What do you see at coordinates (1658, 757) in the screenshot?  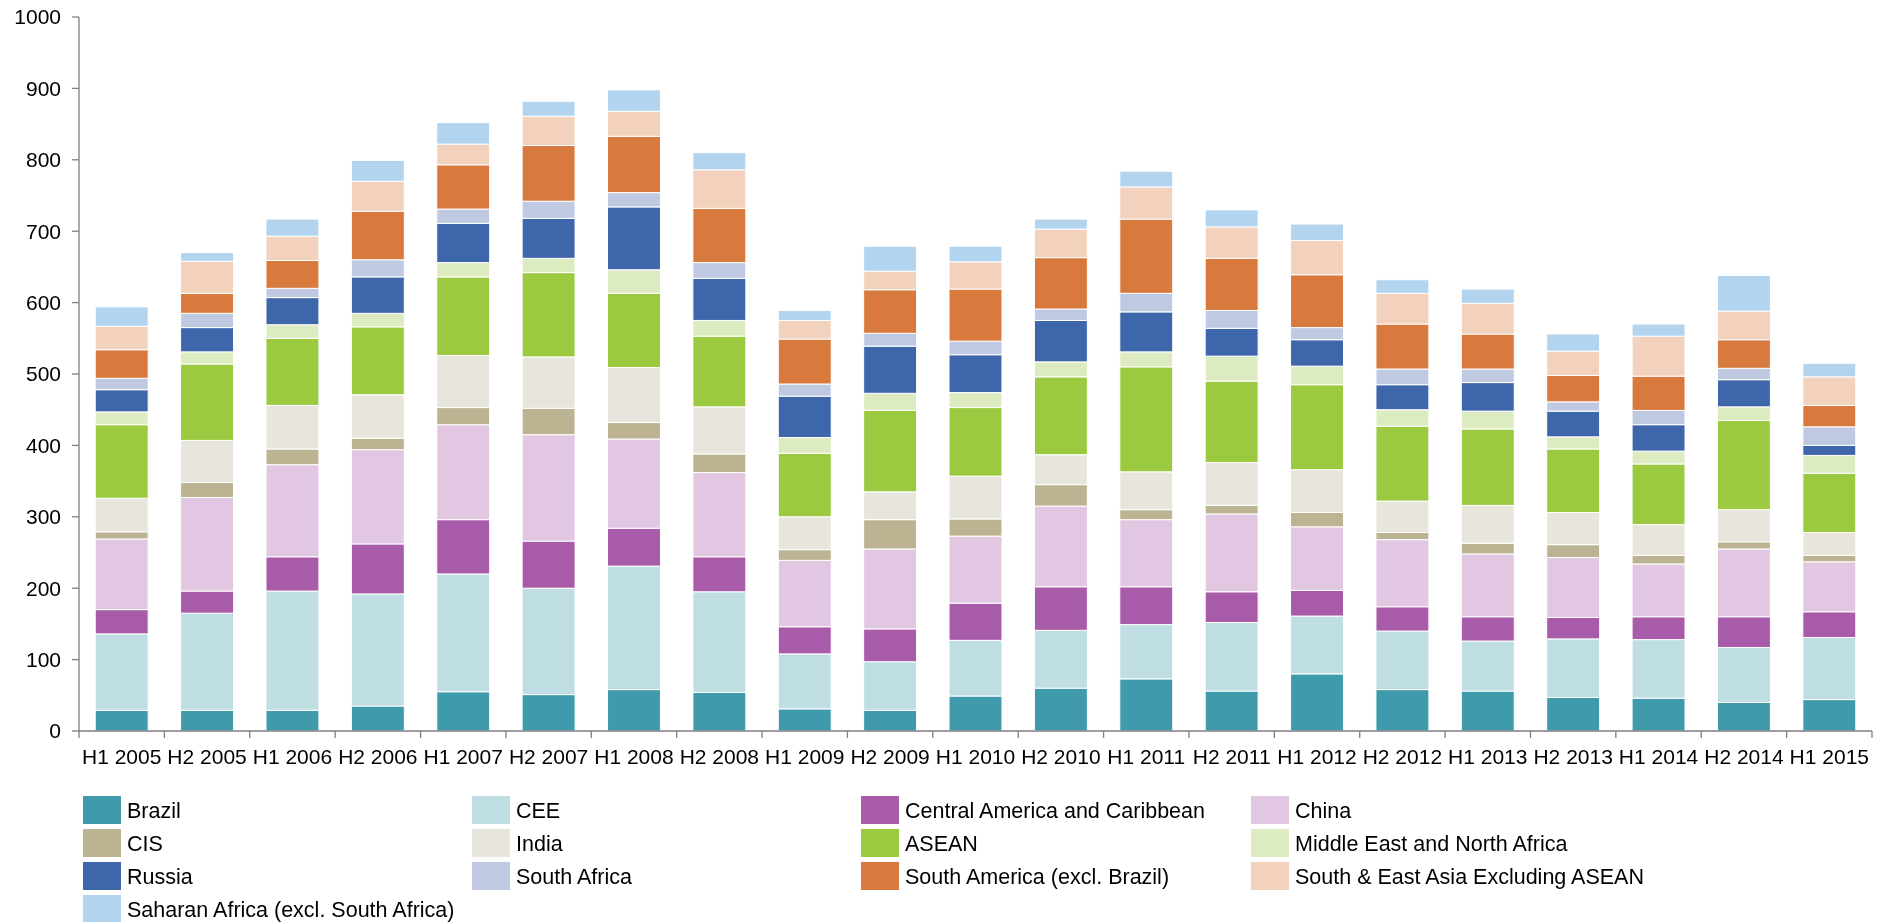 I see `x-tick-label: H1 2014` at bounding box center [1658, 757].